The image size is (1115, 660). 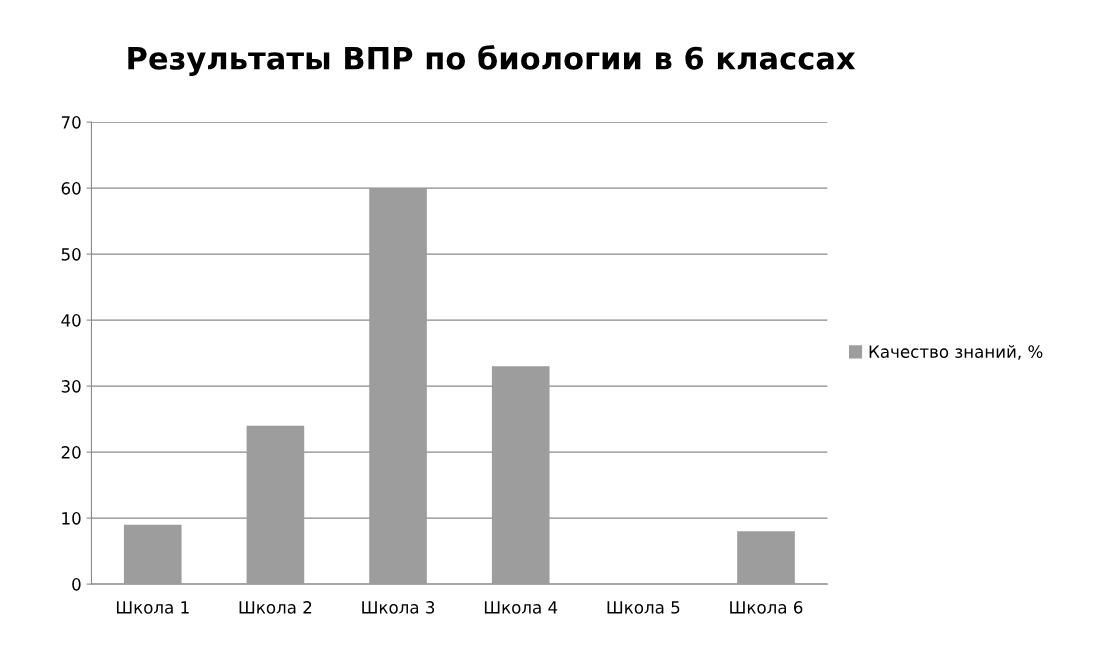 I want to click on legend-label: Качество знаний, %, so click(x=956, y=352).